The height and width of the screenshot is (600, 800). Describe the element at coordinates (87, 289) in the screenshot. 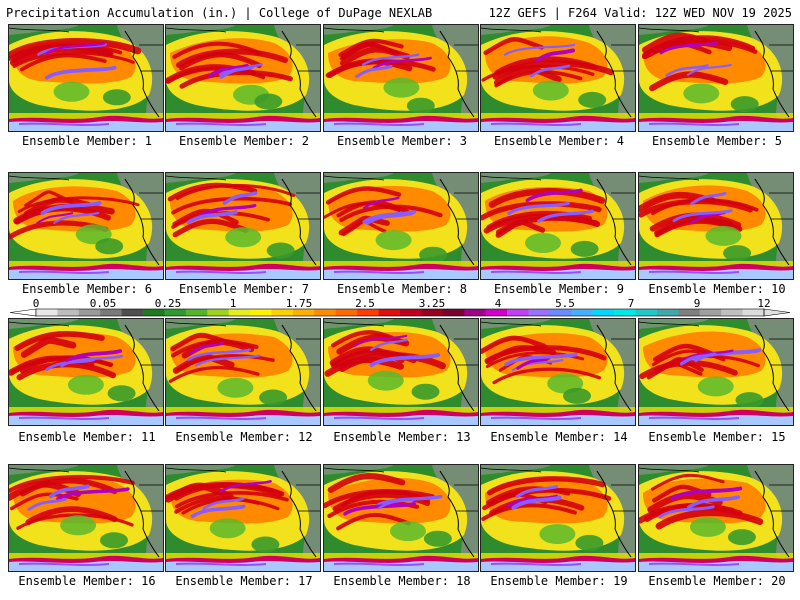

I see `ensemble-member-caption: Ensemble Member: 6` at that location.